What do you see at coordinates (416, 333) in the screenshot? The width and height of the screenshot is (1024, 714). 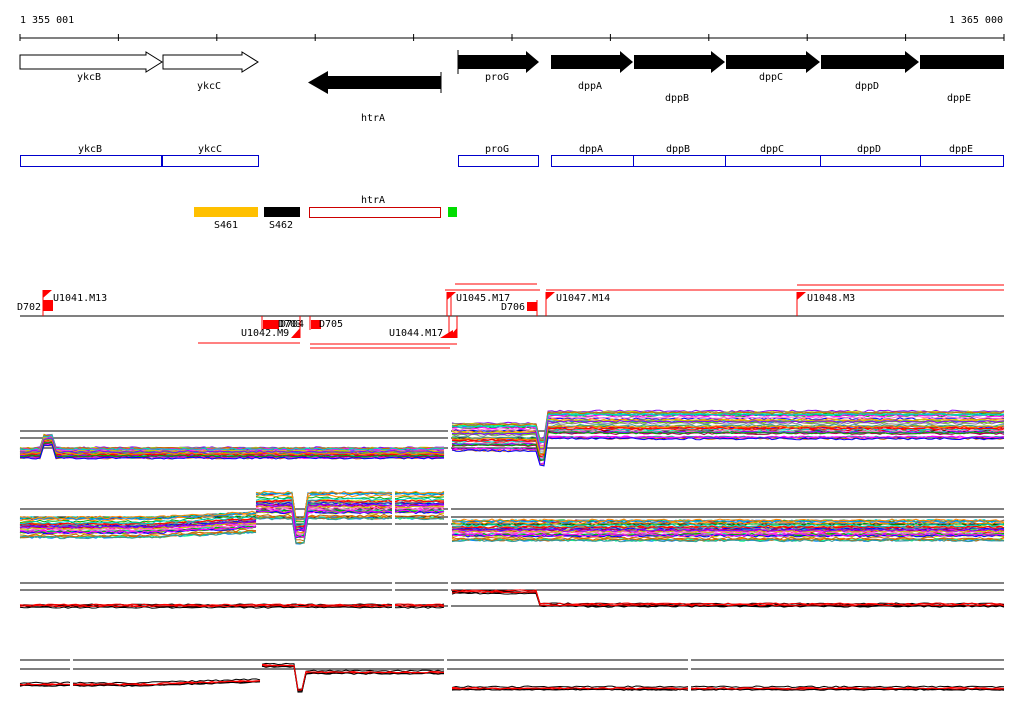 I see `feature-label-u1044: U1044.M17` at bounding box center [416, 333].